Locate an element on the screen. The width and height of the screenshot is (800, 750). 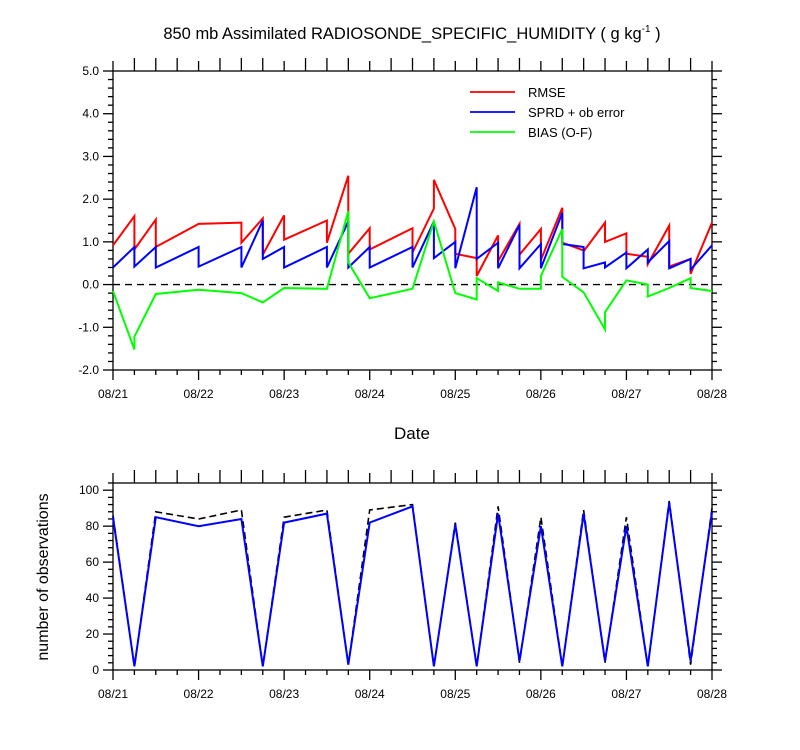
y-tick-label: 0.0 is located at coordinates (90, 285).